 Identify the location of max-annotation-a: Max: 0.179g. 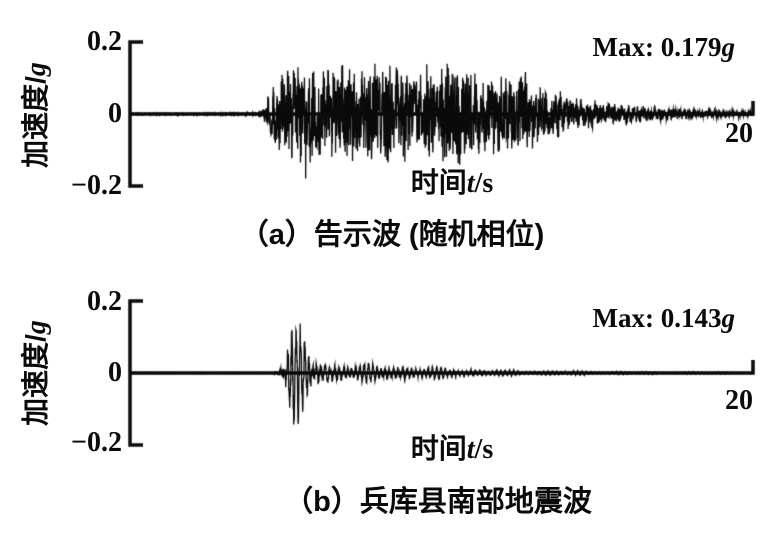
(612, 47).